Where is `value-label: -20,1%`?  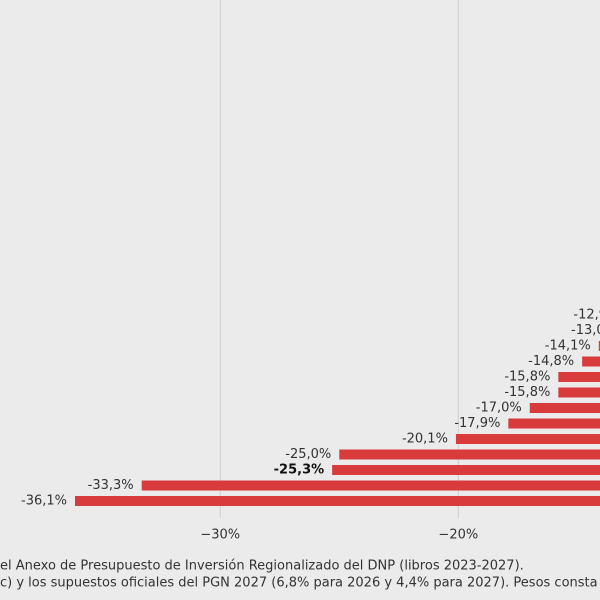 value-label: -20,1% is located at coordinates (425, 439).